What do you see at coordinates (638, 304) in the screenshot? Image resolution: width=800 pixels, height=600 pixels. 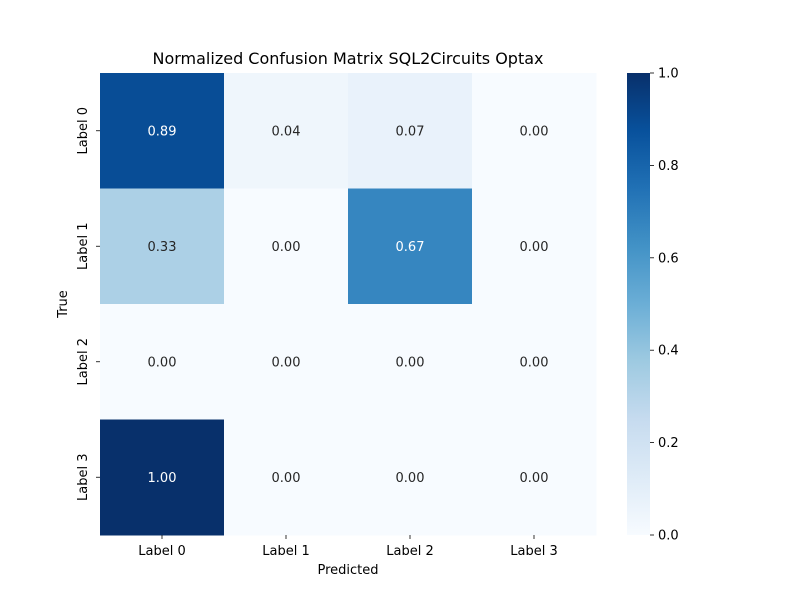 I see `colorbar` at bounding box center [638, 304].